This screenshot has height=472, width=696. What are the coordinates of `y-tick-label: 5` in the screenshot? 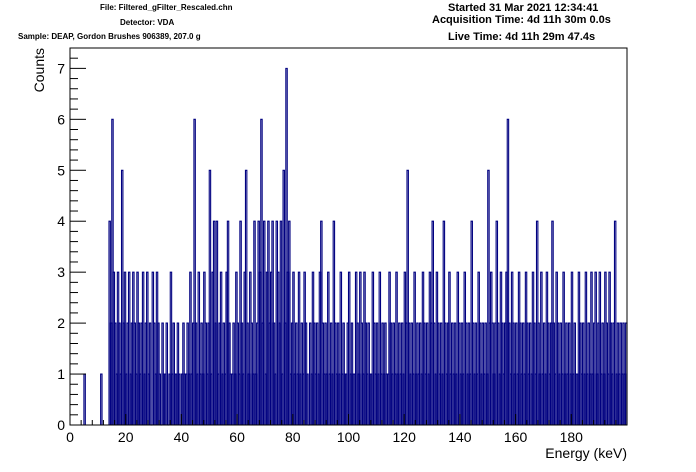 It's located at (61, 170).